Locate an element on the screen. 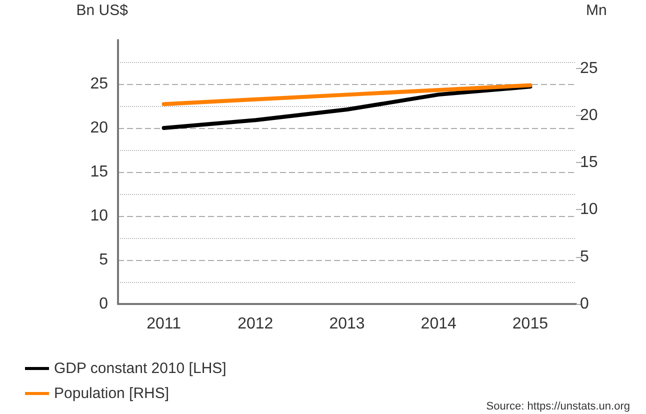 Image resolution: width=646 pixels, height=414 pixels. y2-tick-label: 25 is located at coordinates (589, 68).